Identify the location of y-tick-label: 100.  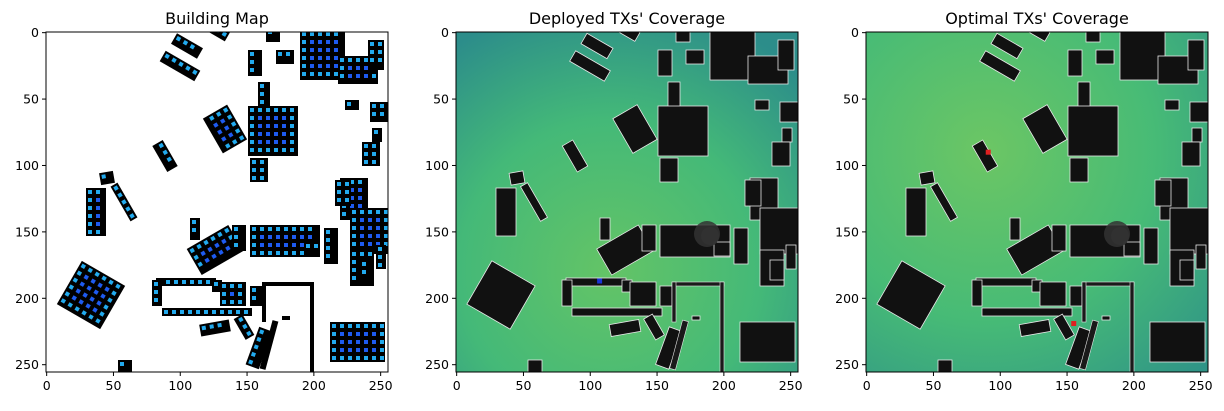
(437, 165).